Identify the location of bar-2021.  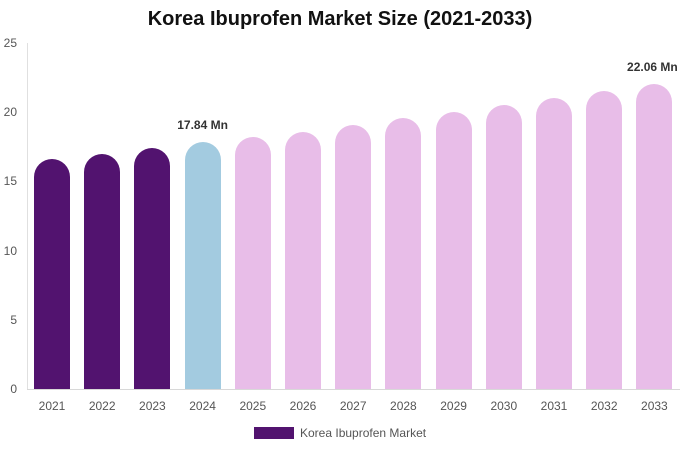
(52, 274).